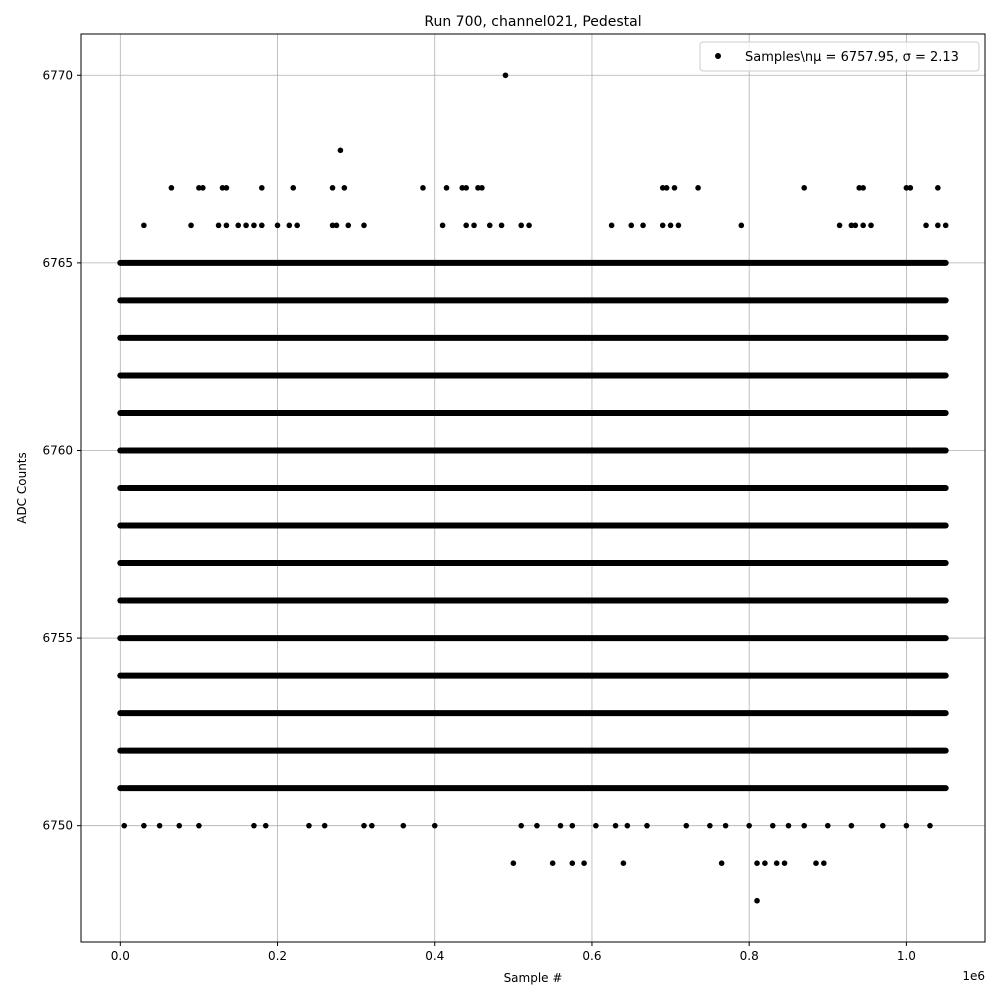  I want to click on legend-marker, so click(718, 56).